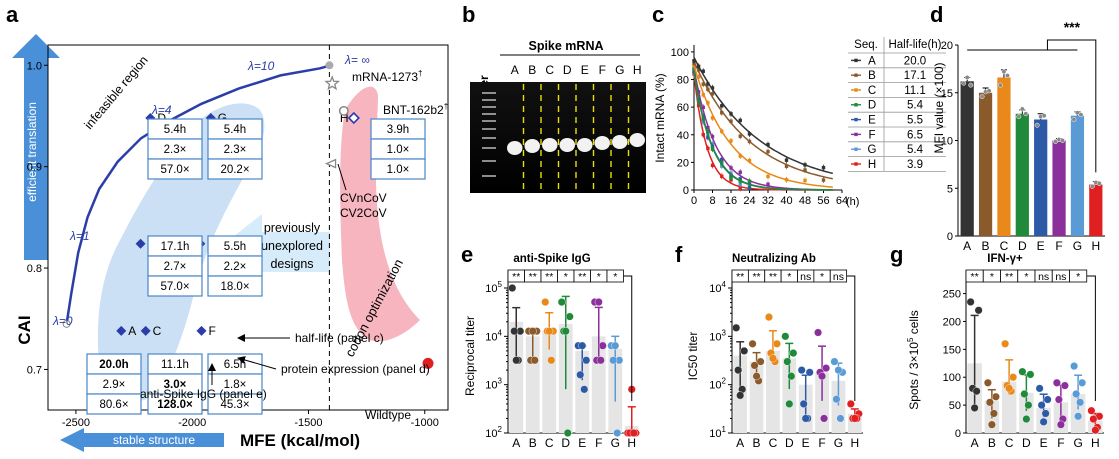 The height and width of the screenshot is (459, 1119). Describe the element at coordinates (683, 108) in the screenshot. I see `c-ytick-label: 60` at that location.